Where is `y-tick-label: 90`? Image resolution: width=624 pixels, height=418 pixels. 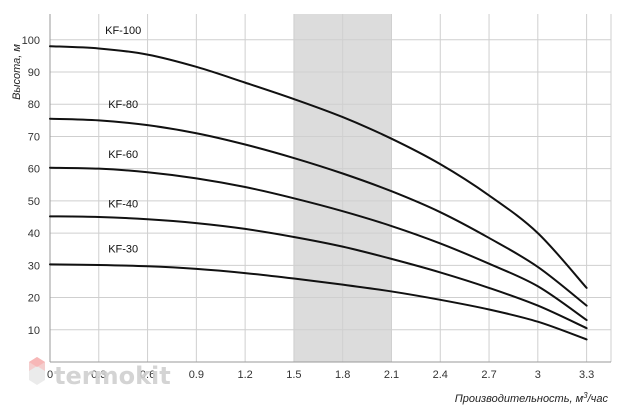
y-tick-label: 90 is located at coordinates (34, 73).